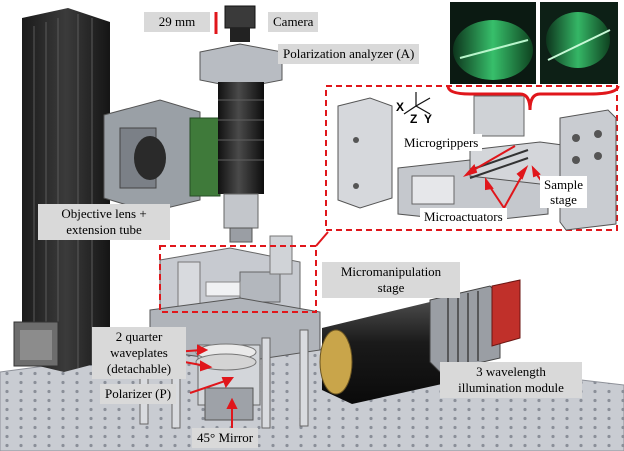 The image size is (624, 451). I want to click on photo-bracket, so click(533, 98).